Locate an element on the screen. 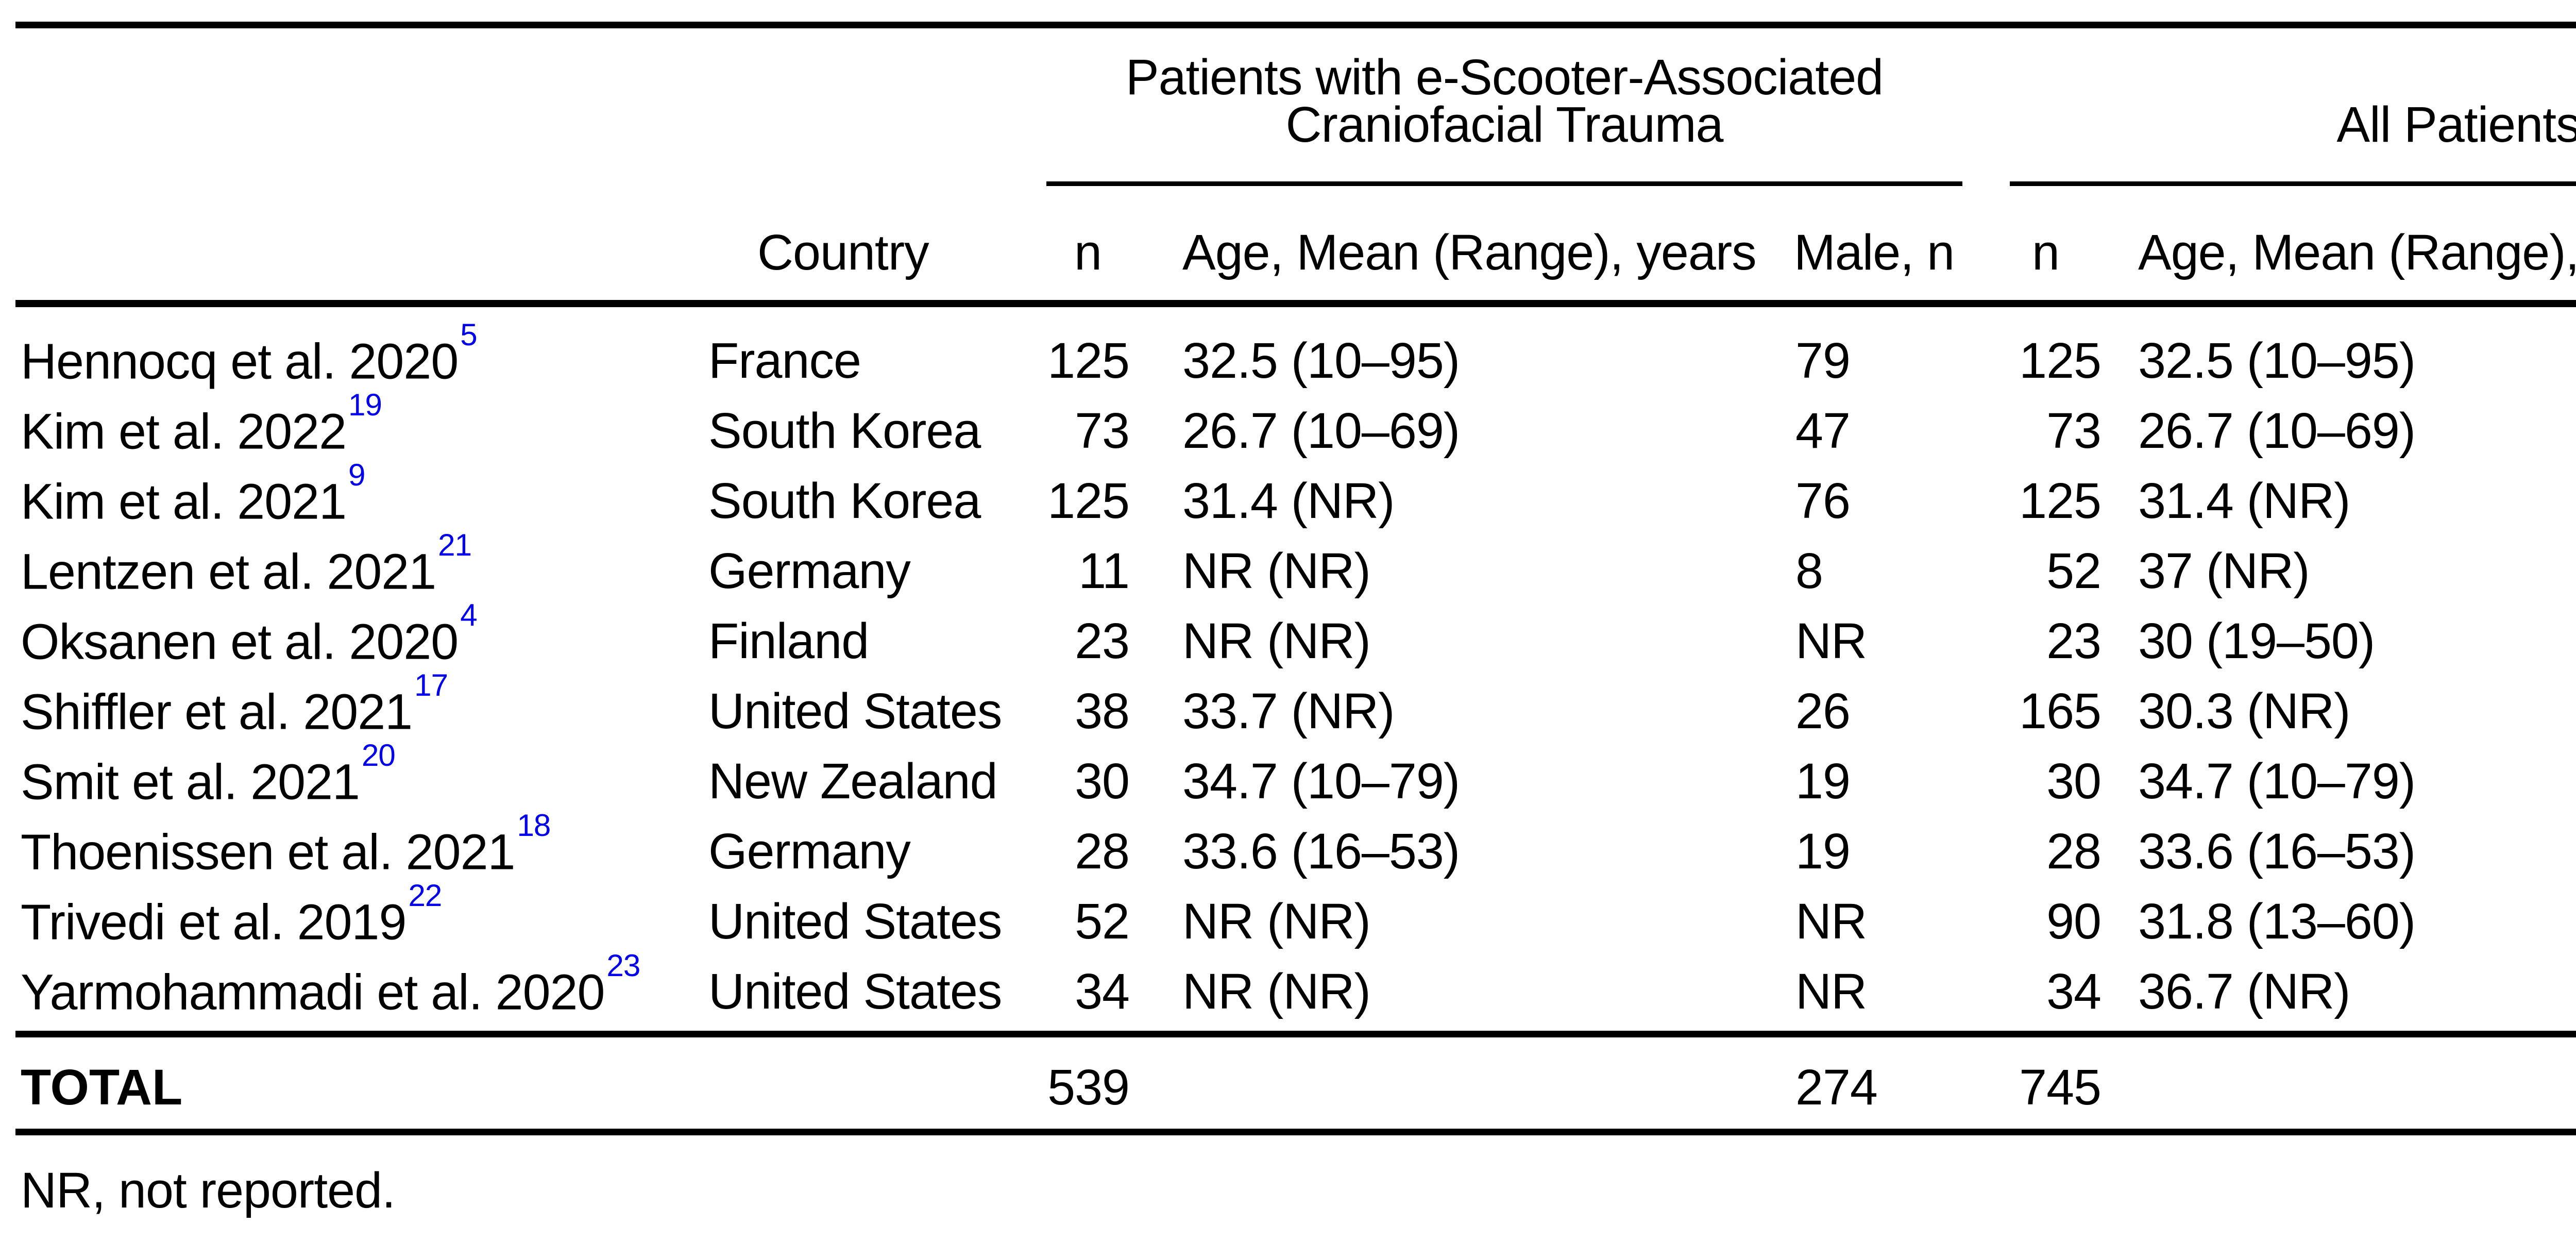  trauma-n-cell: 125 is located at coordinates (1088, 360).